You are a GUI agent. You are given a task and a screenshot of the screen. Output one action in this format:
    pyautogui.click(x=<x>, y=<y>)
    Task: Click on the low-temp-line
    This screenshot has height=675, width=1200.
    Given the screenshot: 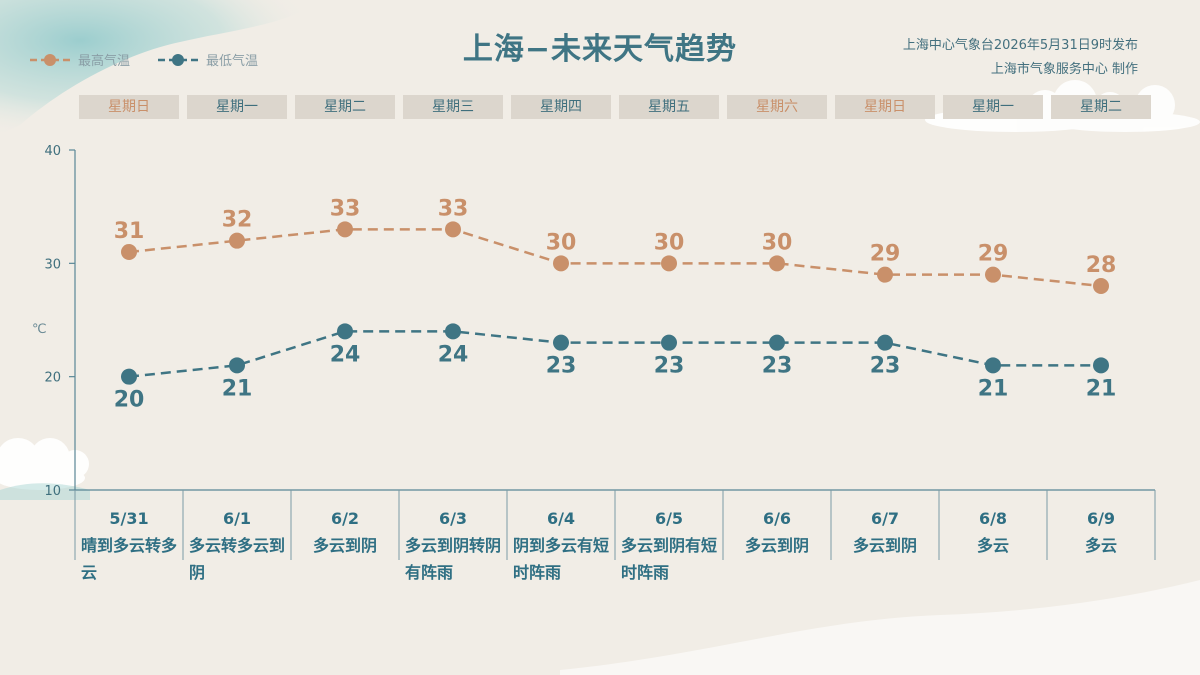 What is the action you would take?
    pyautogui.click(x=614, y=354)
    